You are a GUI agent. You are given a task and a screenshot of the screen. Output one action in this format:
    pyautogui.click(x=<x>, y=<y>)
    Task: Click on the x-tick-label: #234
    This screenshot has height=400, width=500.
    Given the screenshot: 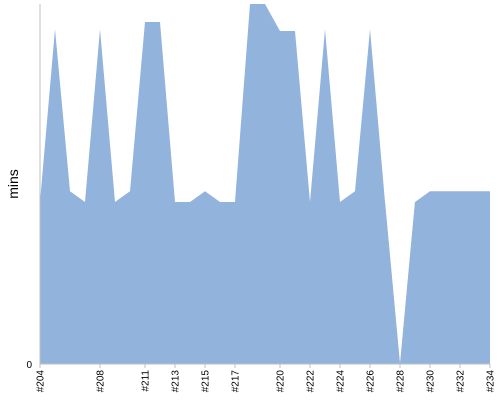 What is the action you would take?
    pyautogui.click(x=491, y=381)
    